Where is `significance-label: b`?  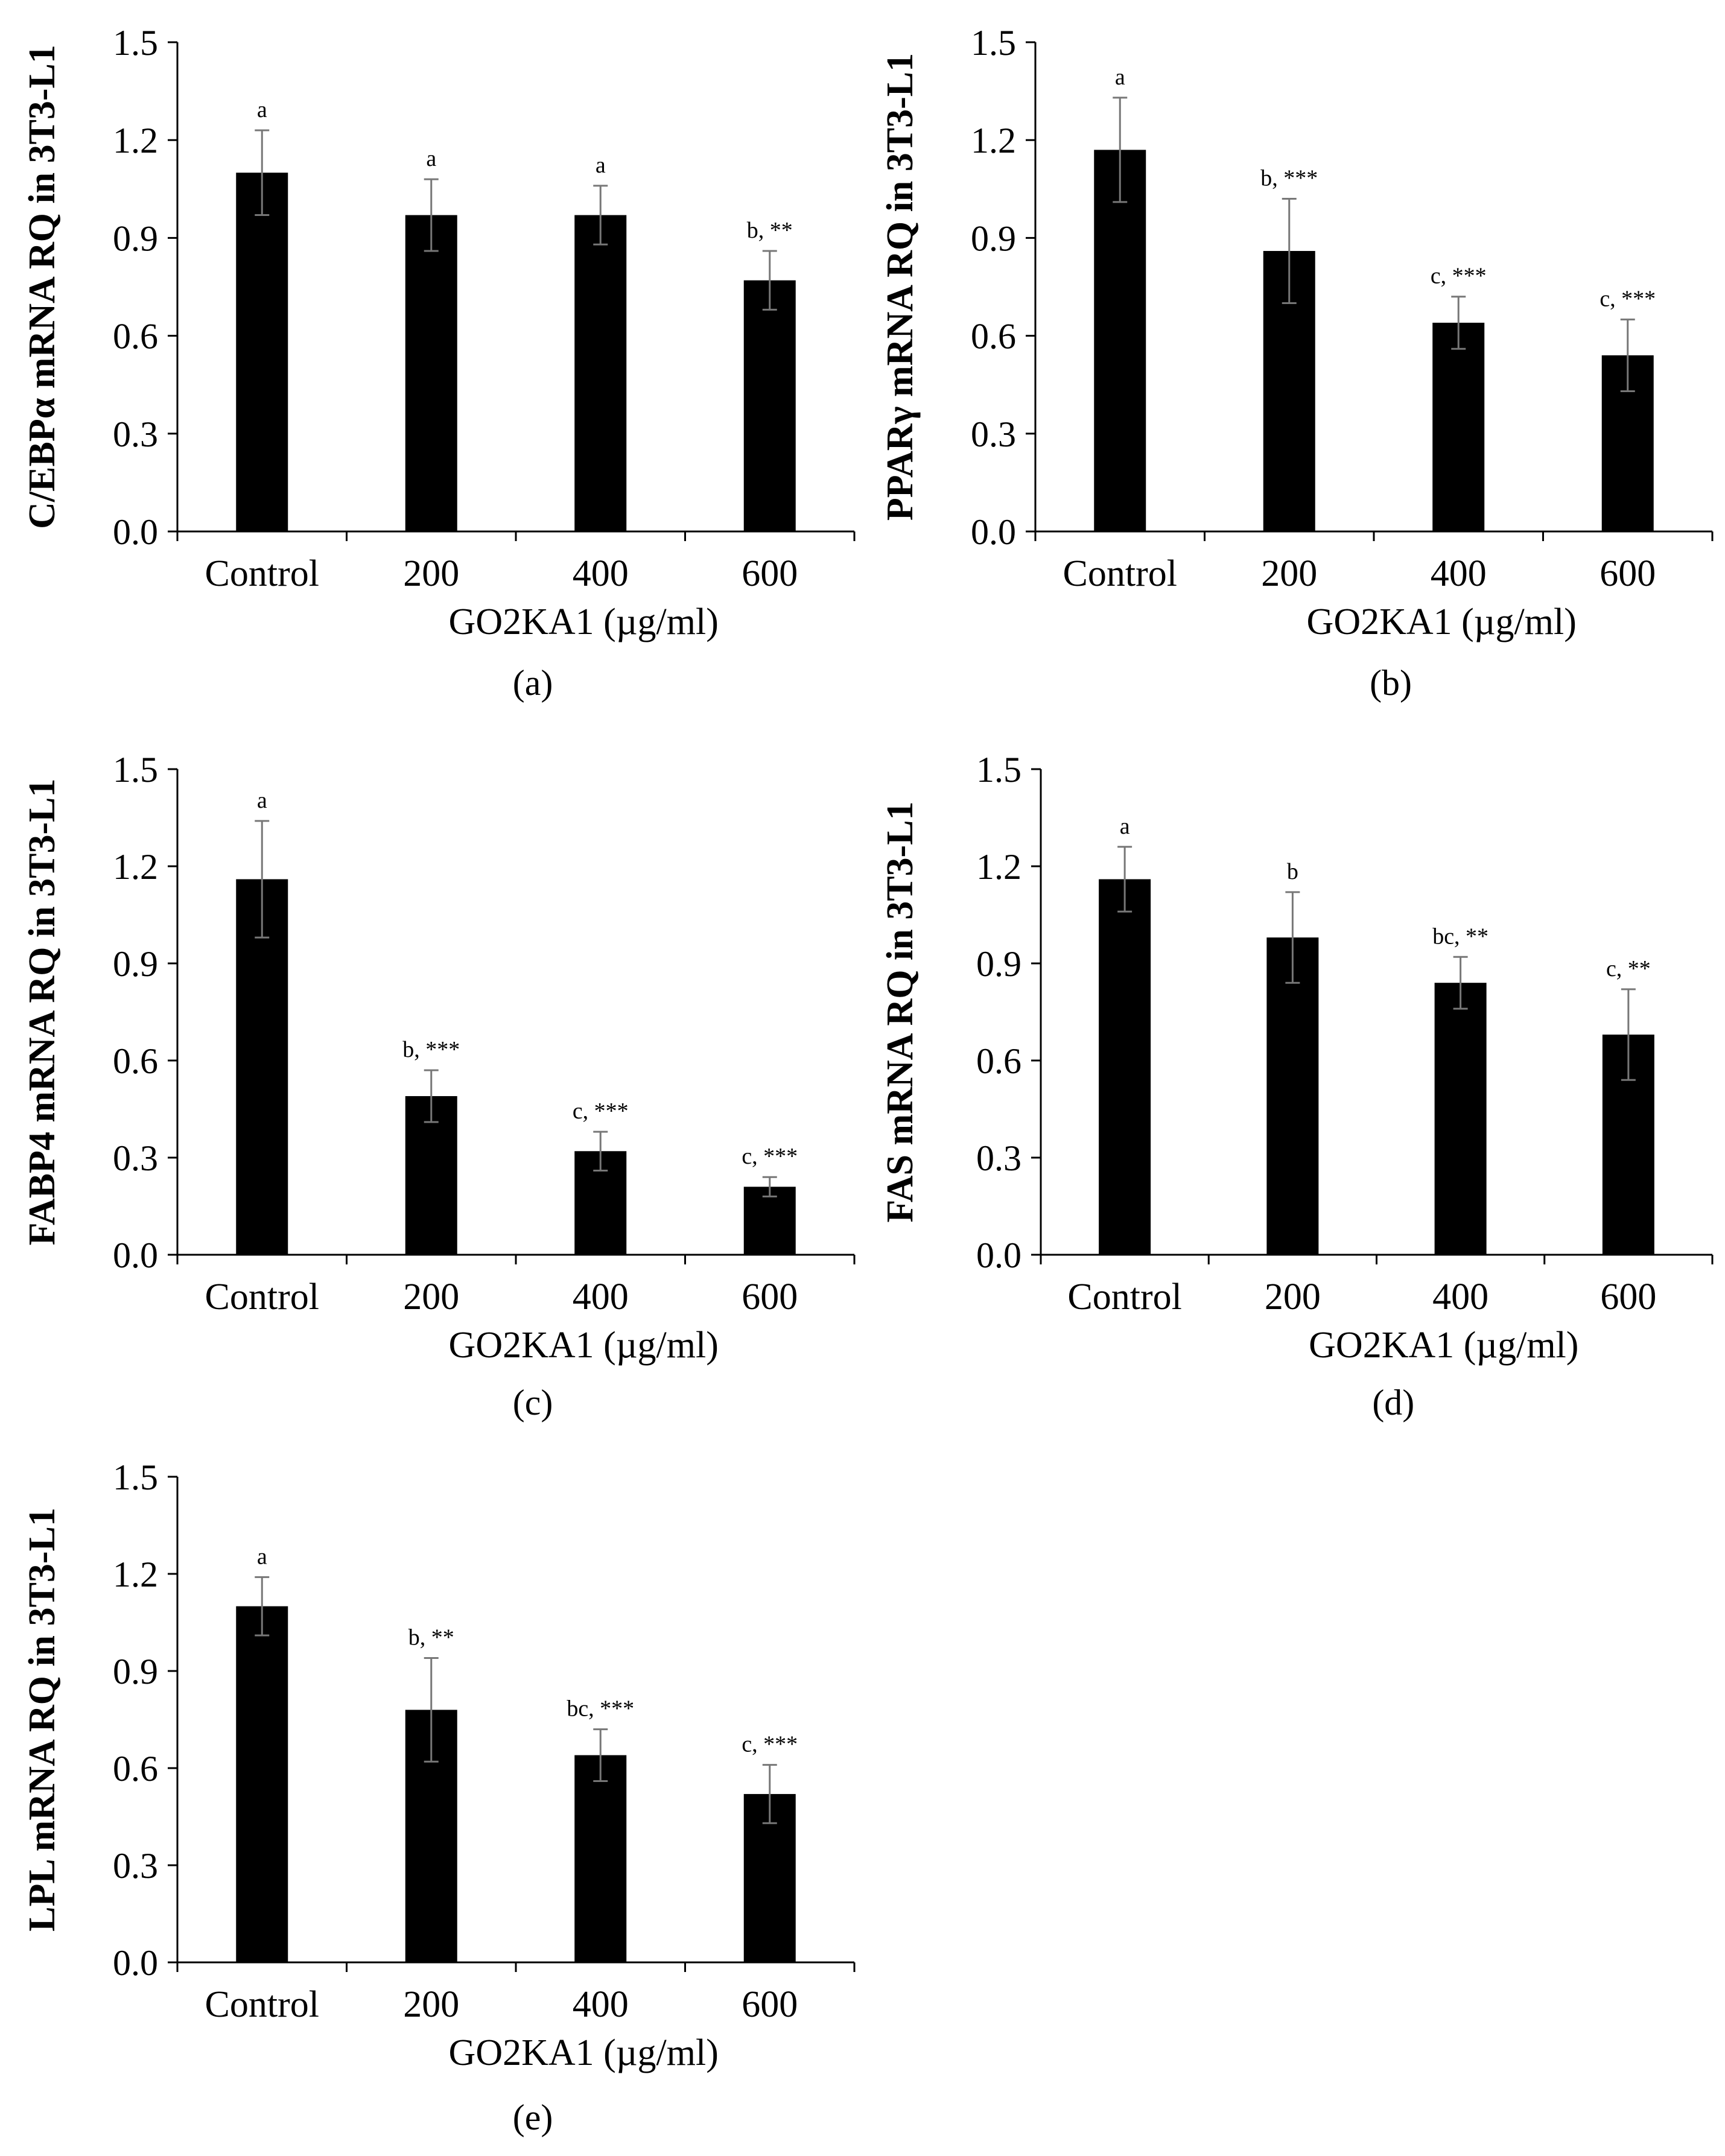 significance-label: b is located at coordinates (1292, 871).